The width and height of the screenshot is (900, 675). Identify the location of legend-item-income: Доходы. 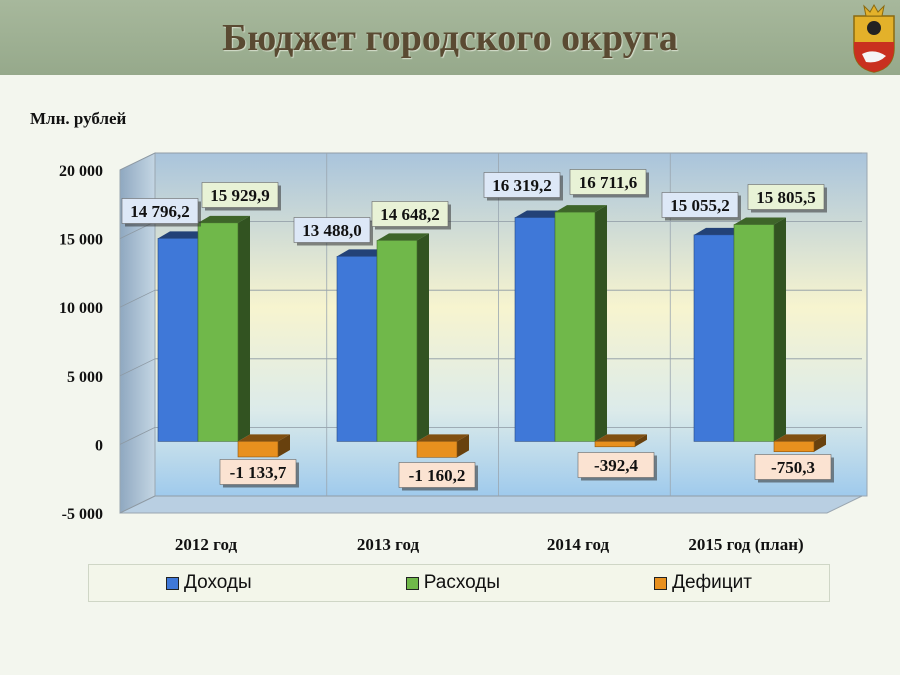
(209, 583).